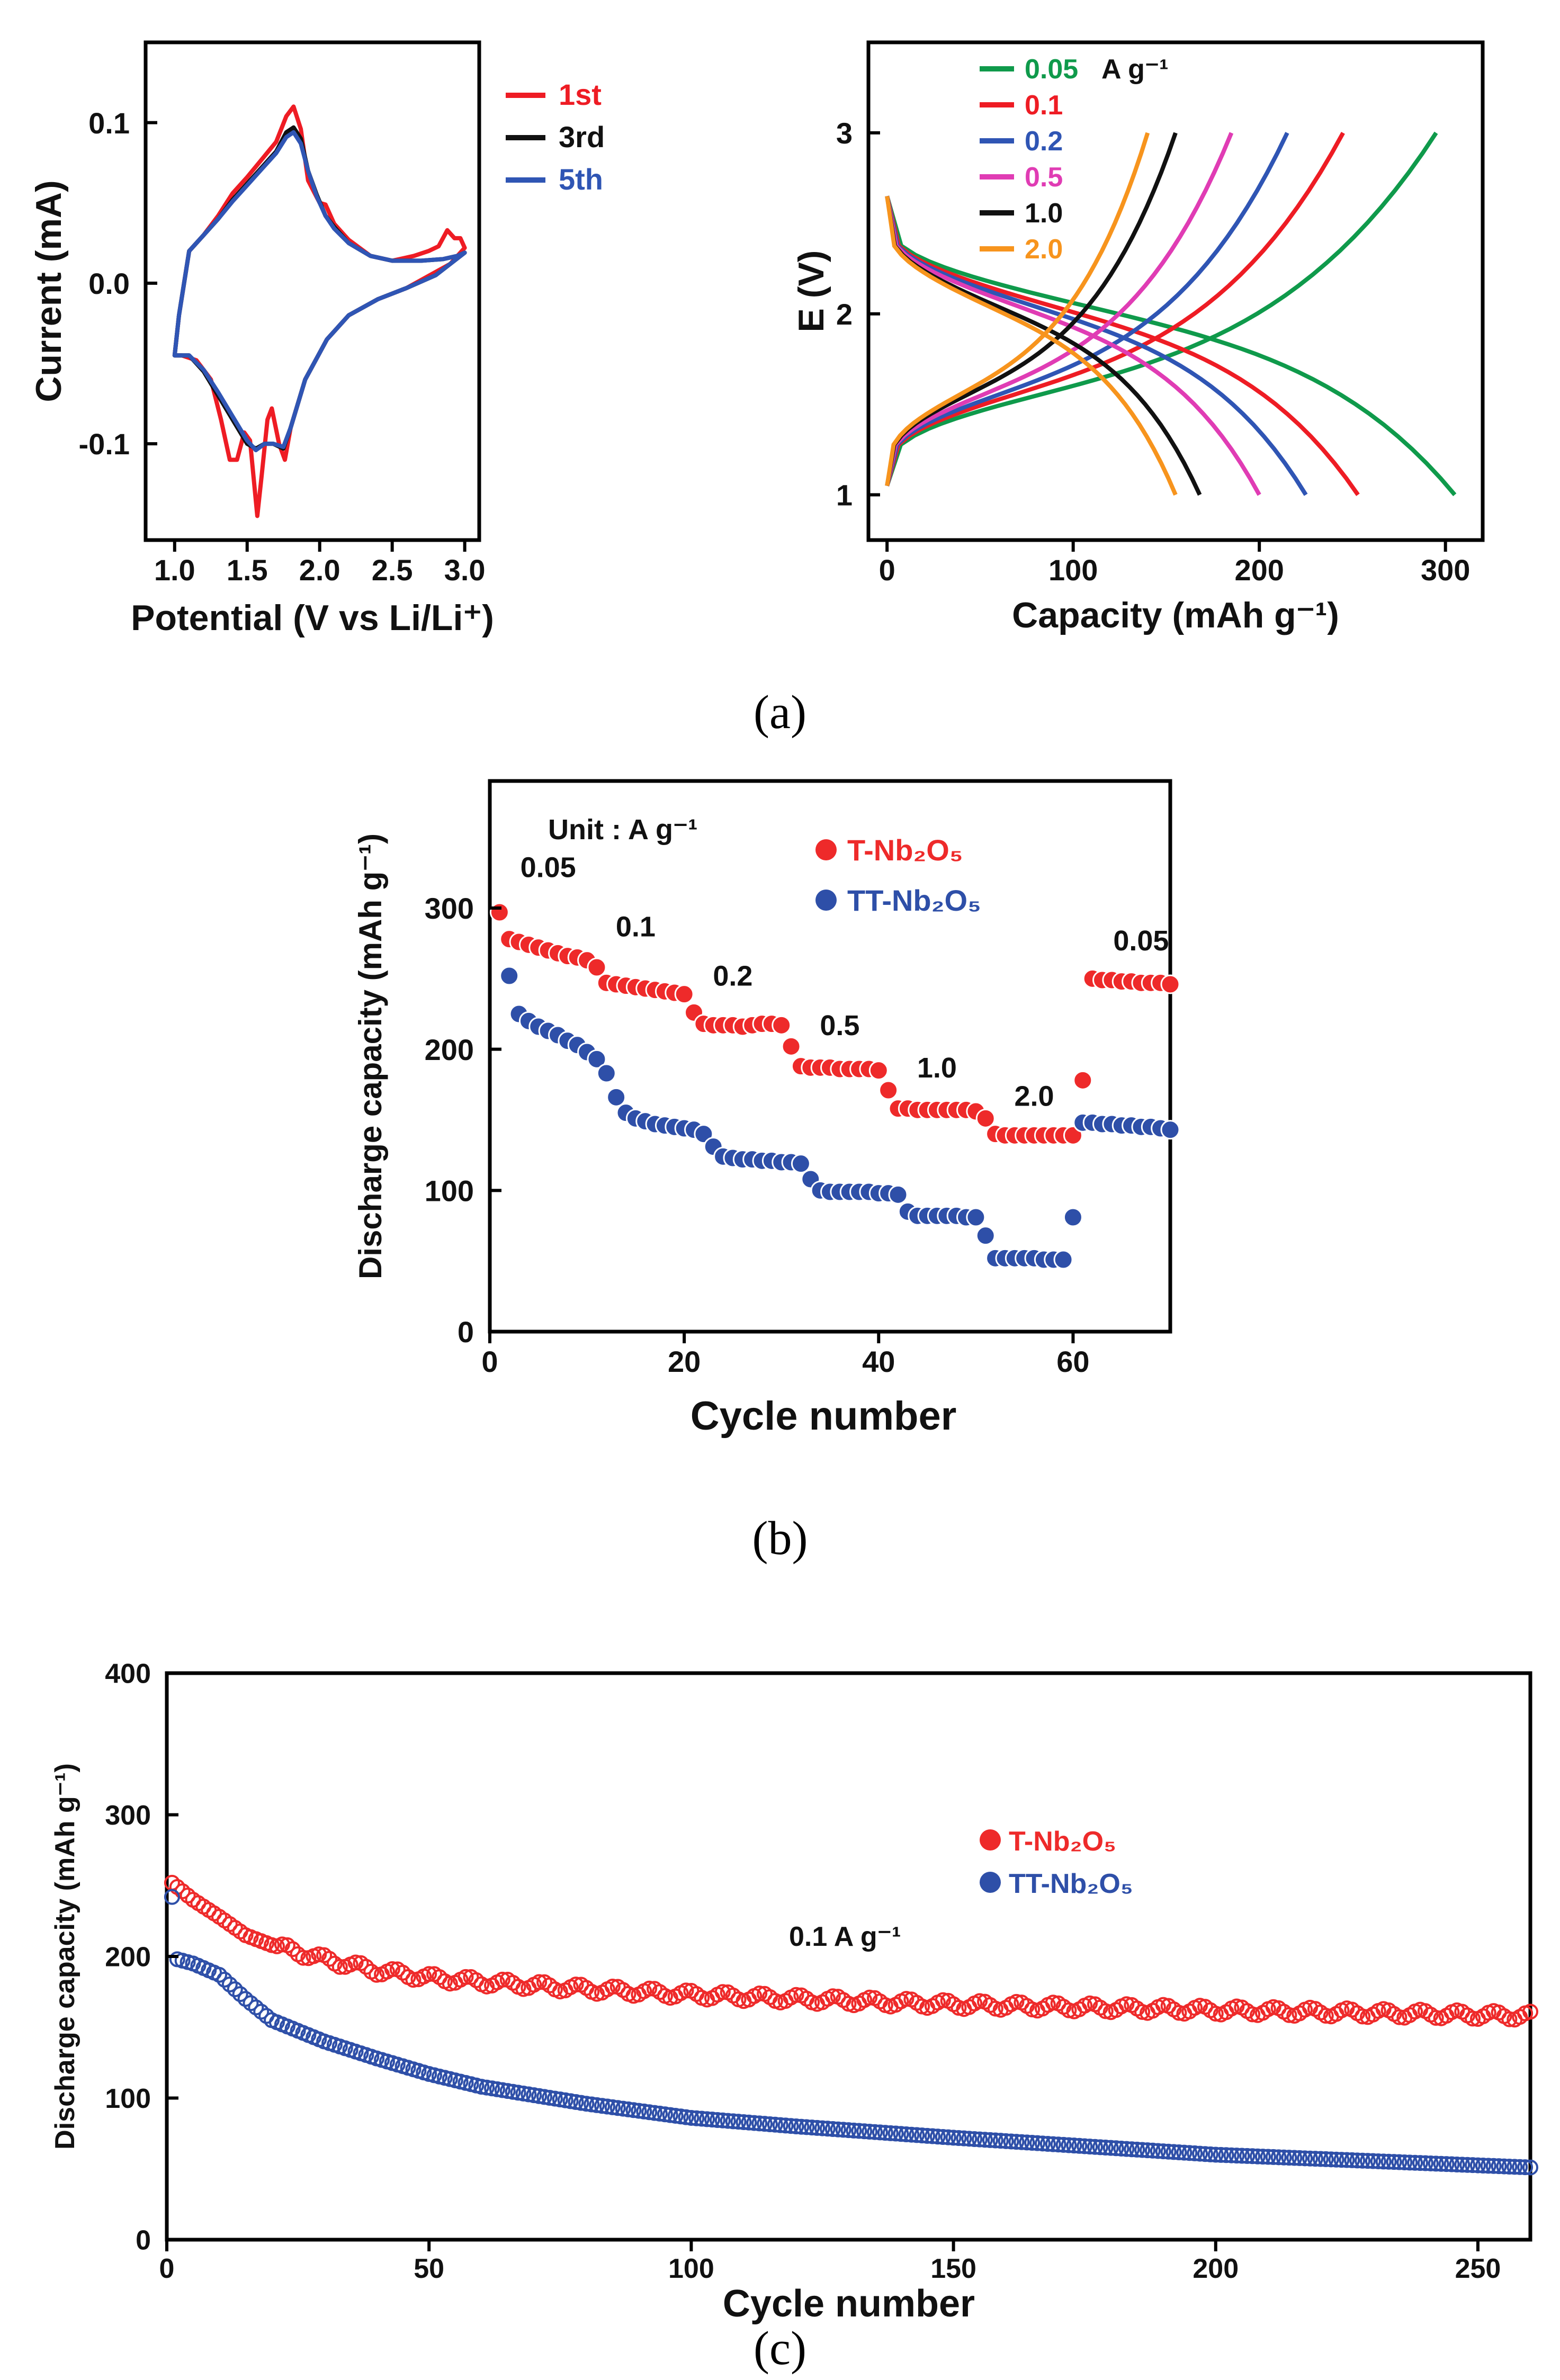  I want to click on cv-plot-frame, so click(312, 291).